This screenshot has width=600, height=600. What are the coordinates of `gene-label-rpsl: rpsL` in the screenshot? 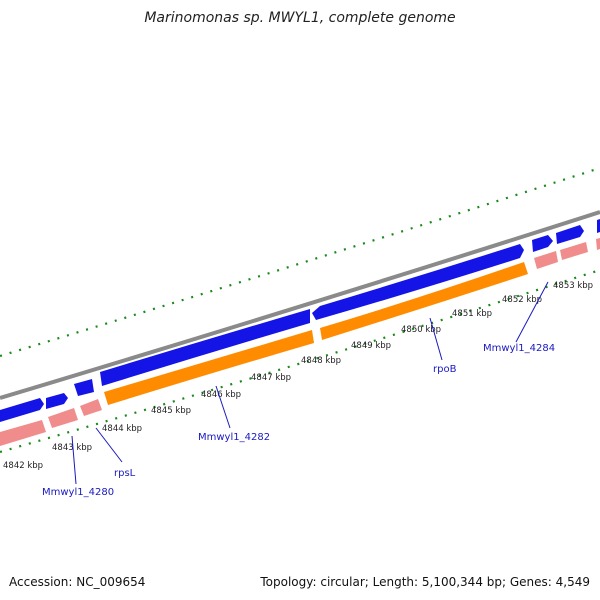 It's located at (125, 473).